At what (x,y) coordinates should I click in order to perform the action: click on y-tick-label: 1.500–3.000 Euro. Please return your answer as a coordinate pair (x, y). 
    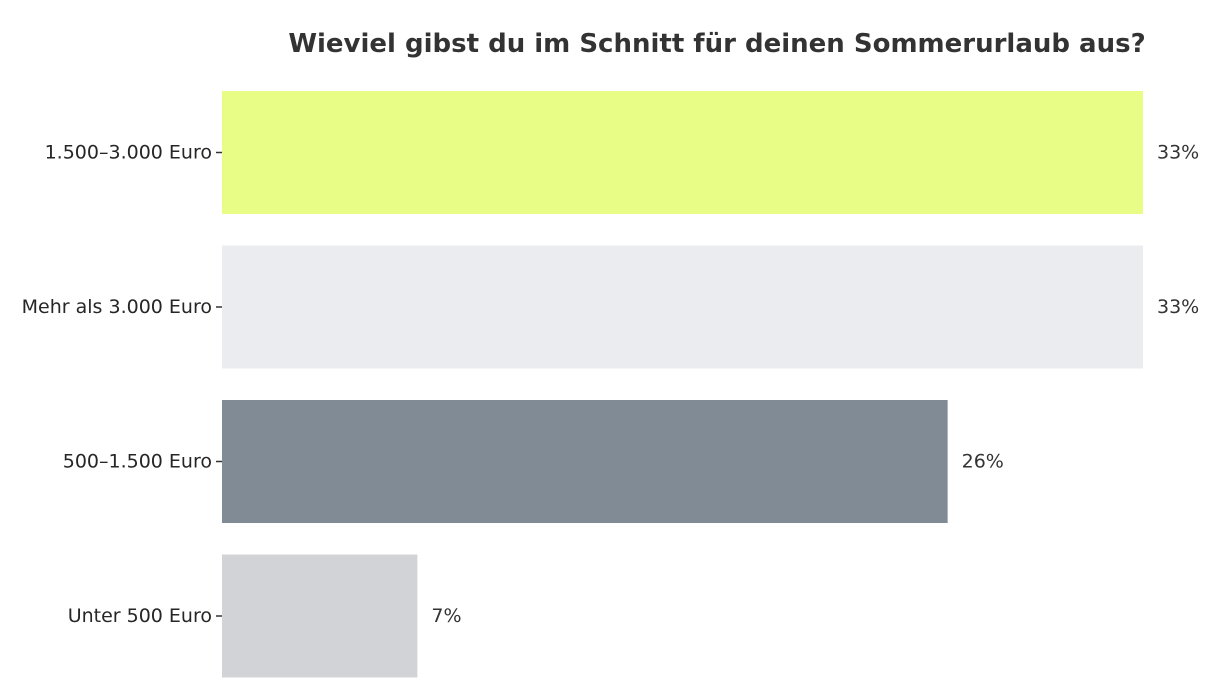
    Looking at the image, I should click on (128, 153).